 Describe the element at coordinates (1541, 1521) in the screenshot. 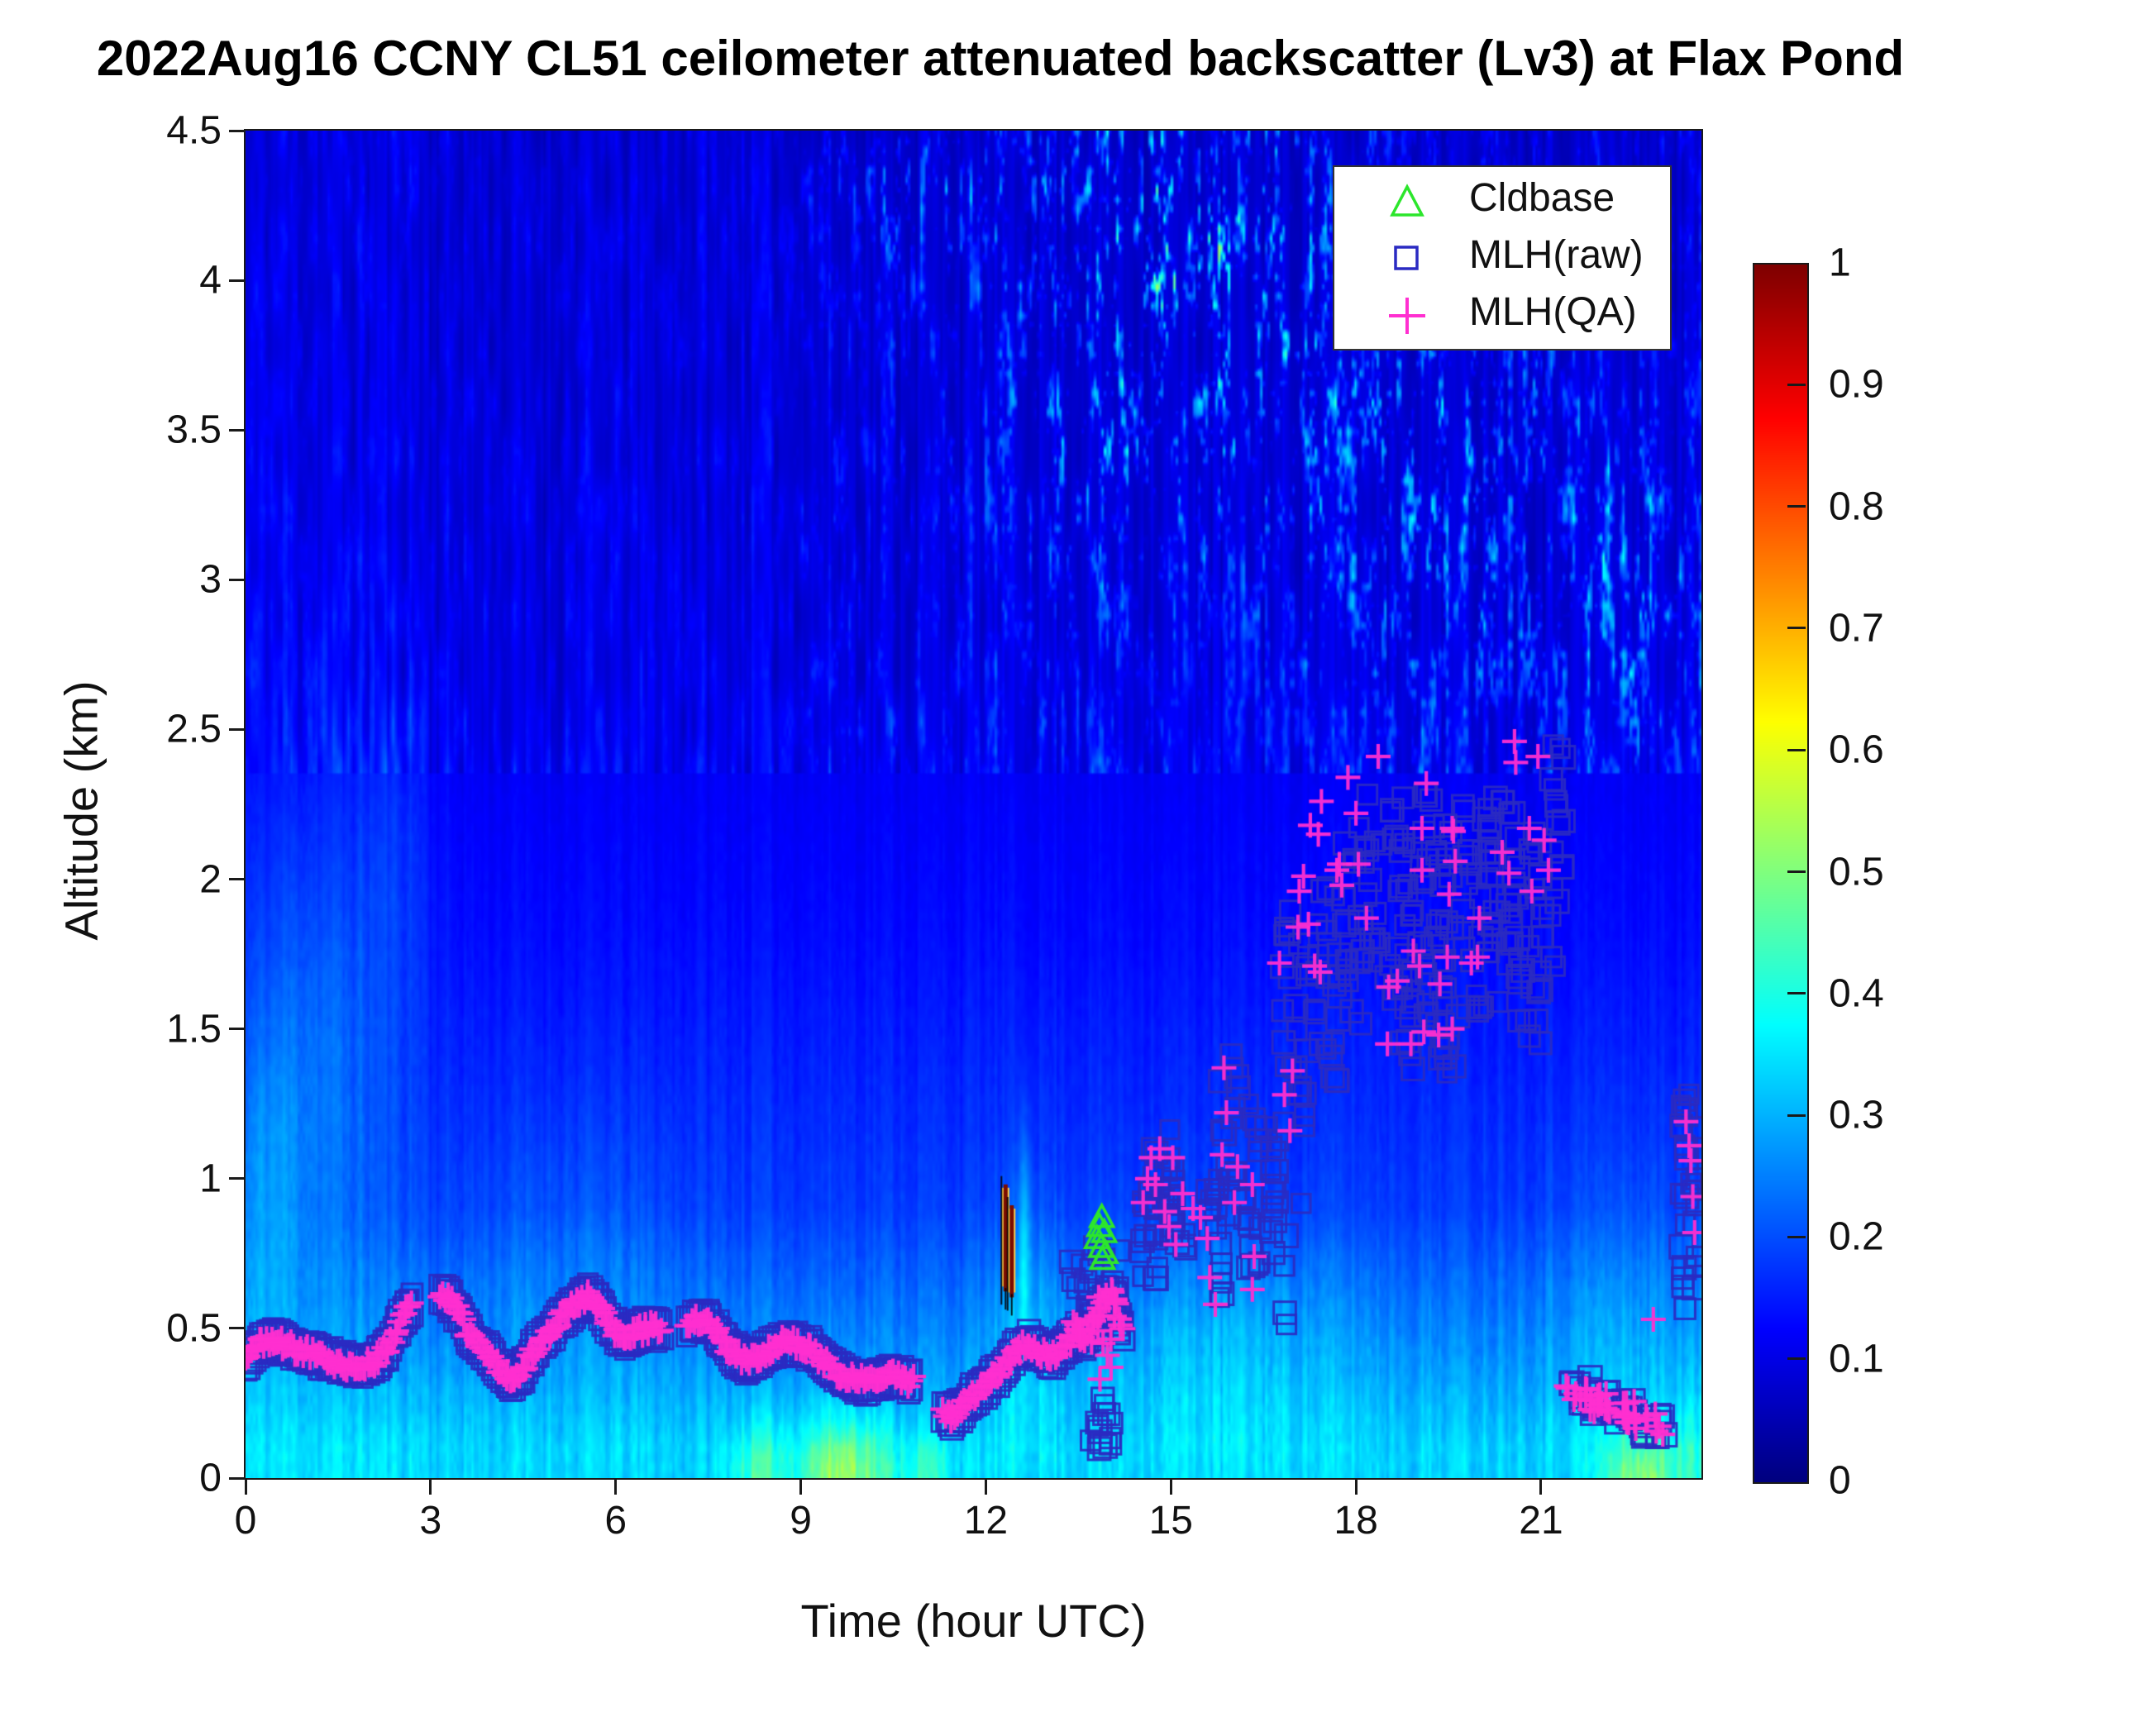

I see `x-tick-label: 21` at that location.